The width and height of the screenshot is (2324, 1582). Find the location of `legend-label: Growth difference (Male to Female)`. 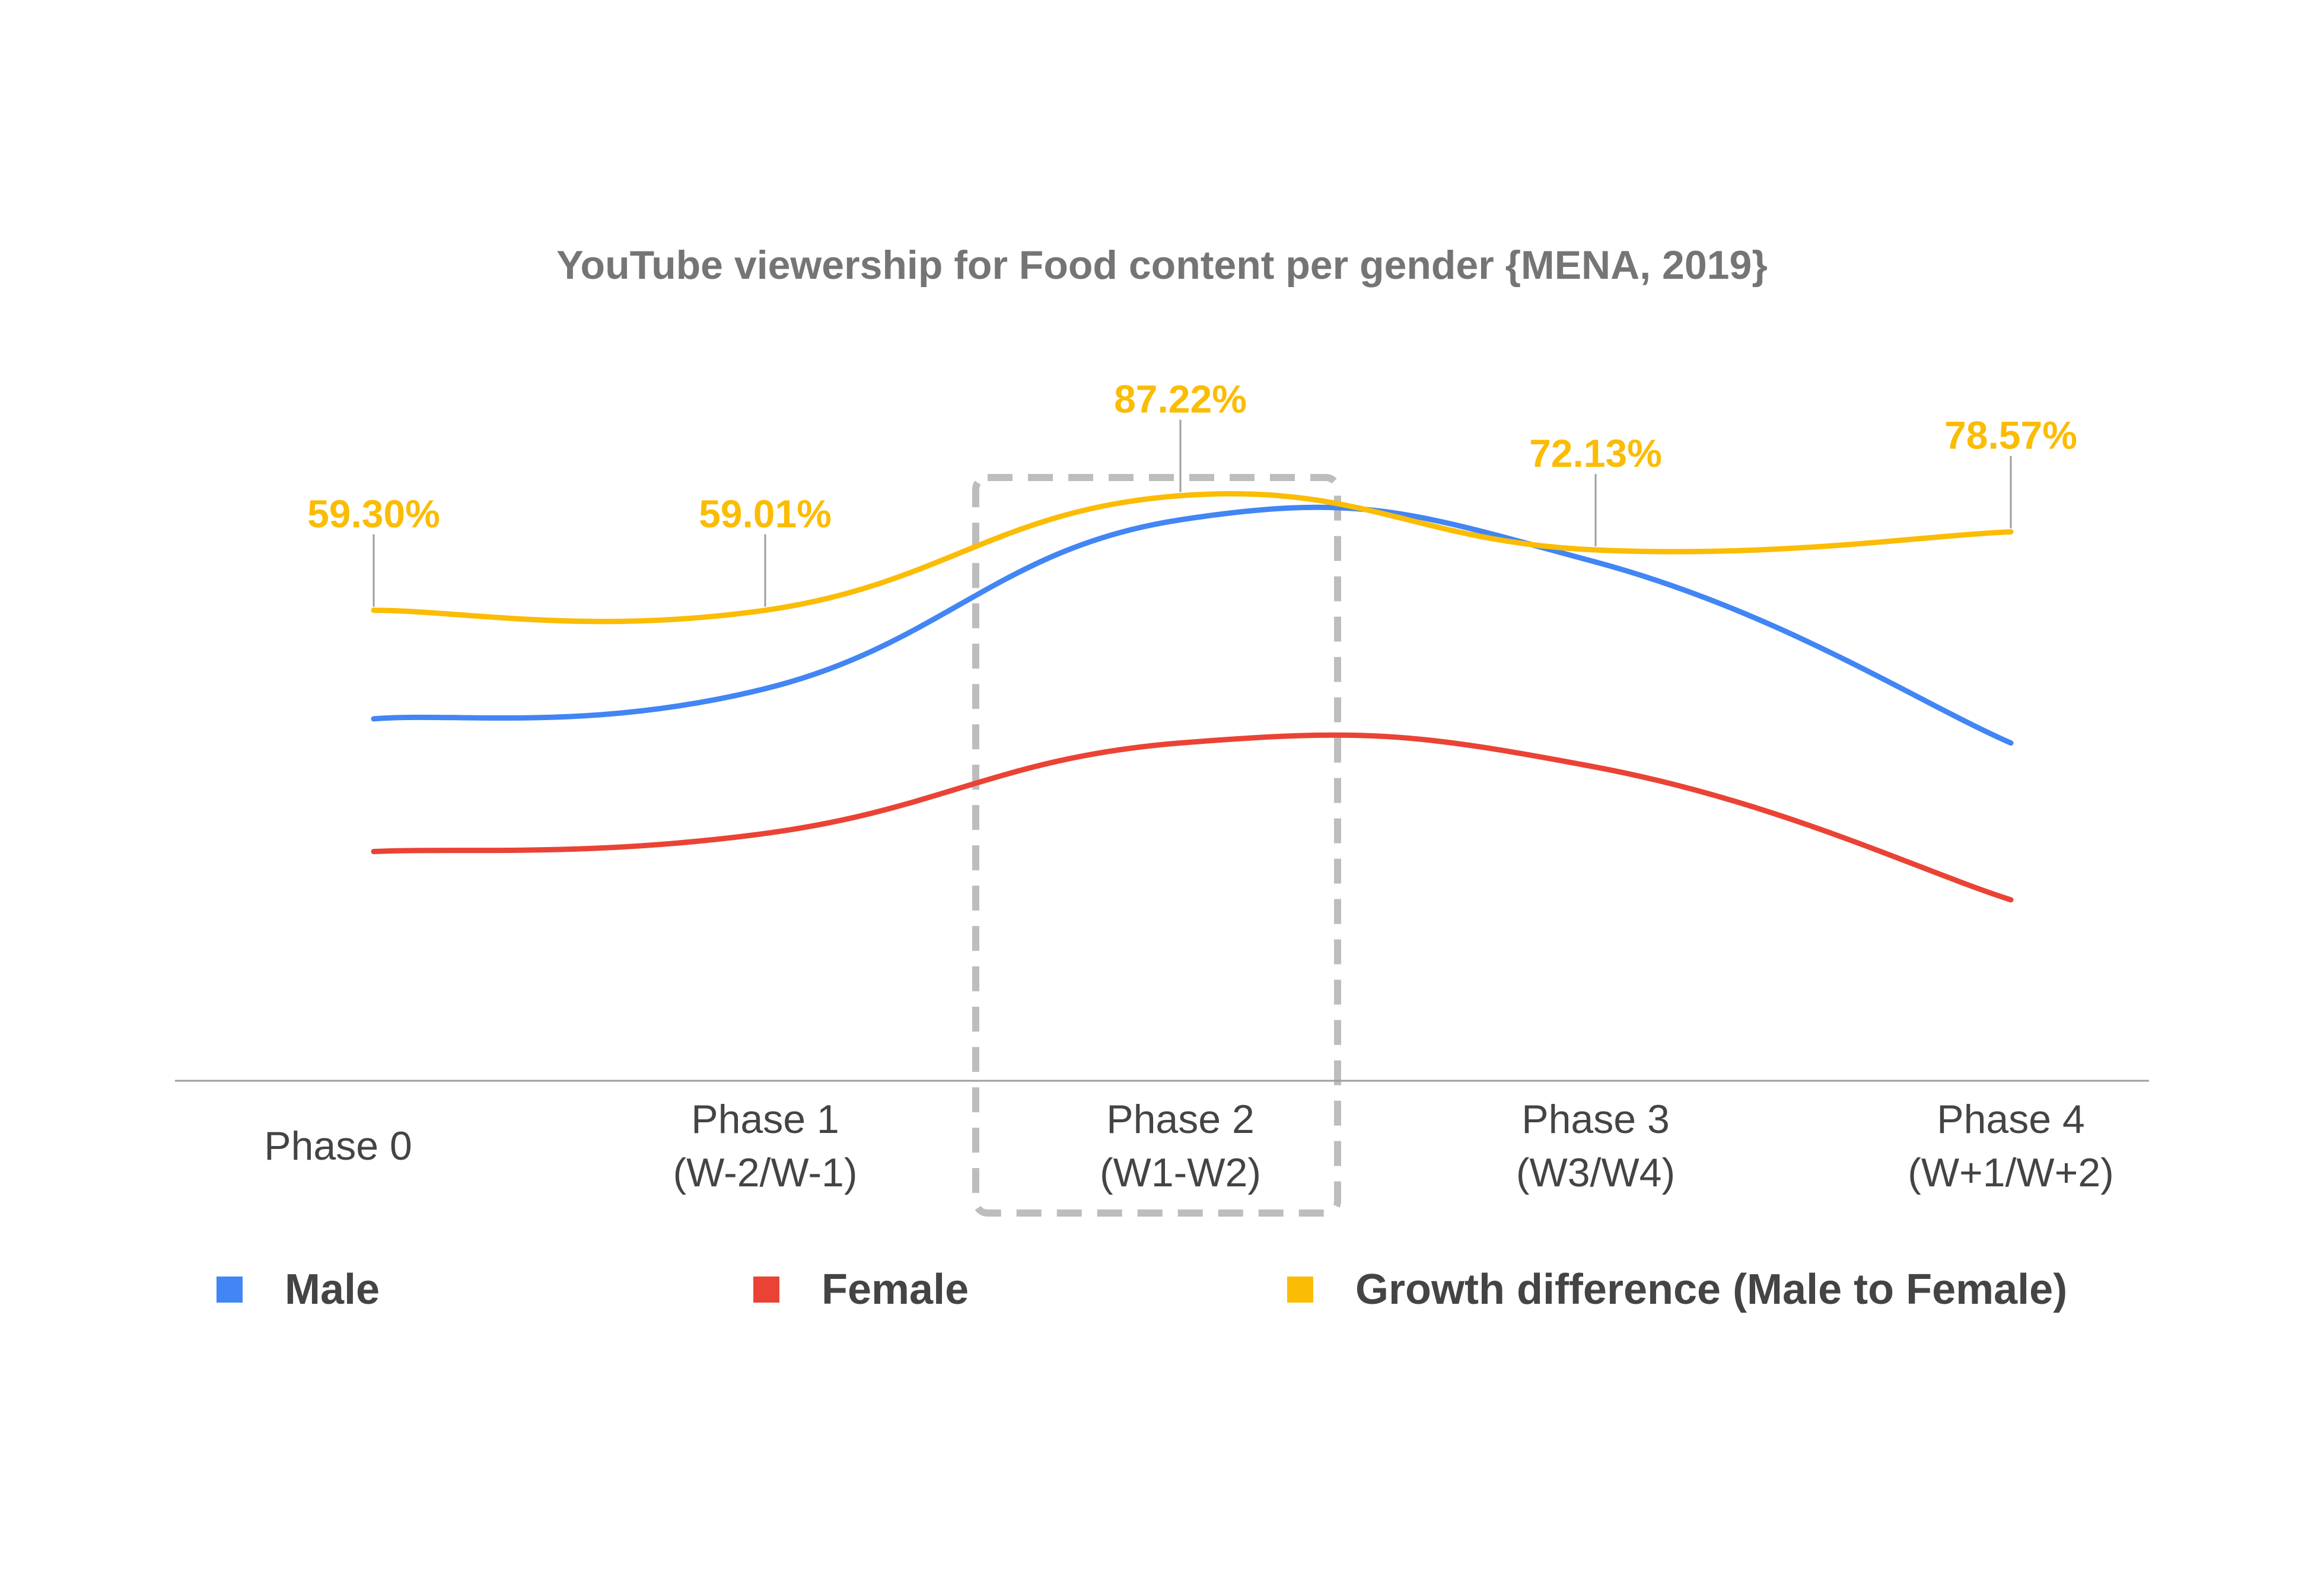

legend-label: Growth difference (Male to Female) is located at coordinates (1711, 1289).